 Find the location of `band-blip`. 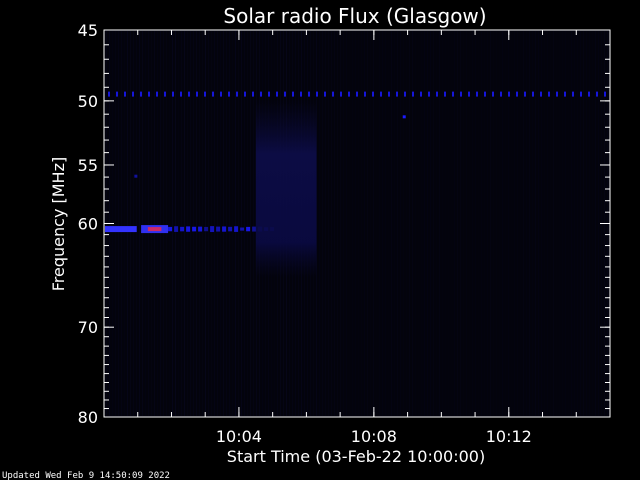

band-blip is located at coordinates (136, 176).